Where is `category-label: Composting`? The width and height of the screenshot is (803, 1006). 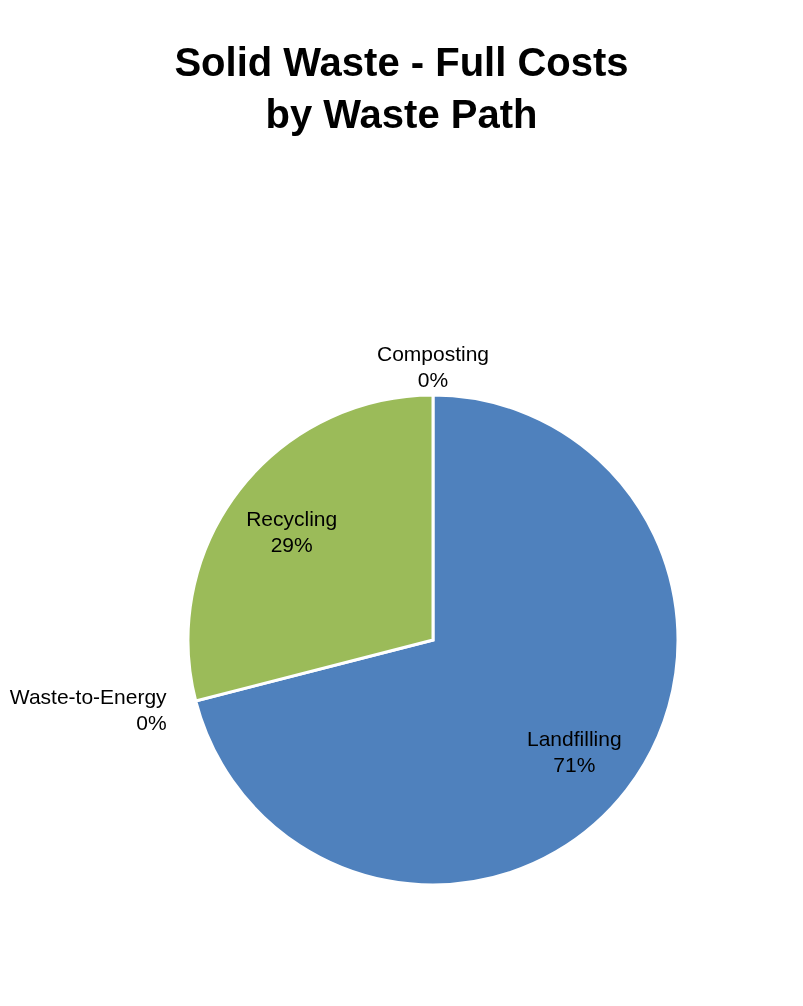
category-label: Composting is located at coordinates (433, 353).